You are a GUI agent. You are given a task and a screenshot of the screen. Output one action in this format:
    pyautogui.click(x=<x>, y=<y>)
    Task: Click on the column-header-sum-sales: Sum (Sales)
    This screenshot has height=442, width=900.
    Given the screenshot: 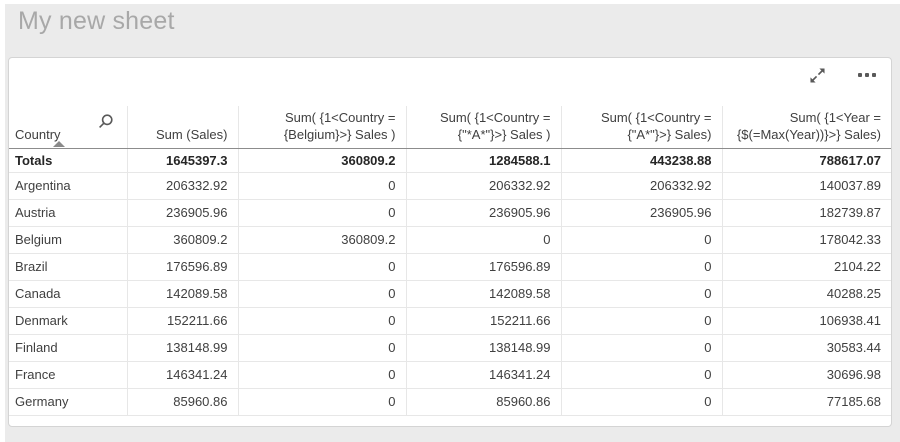 What is the action you would take?
    pyautogui.click(x=183, y=127)
    